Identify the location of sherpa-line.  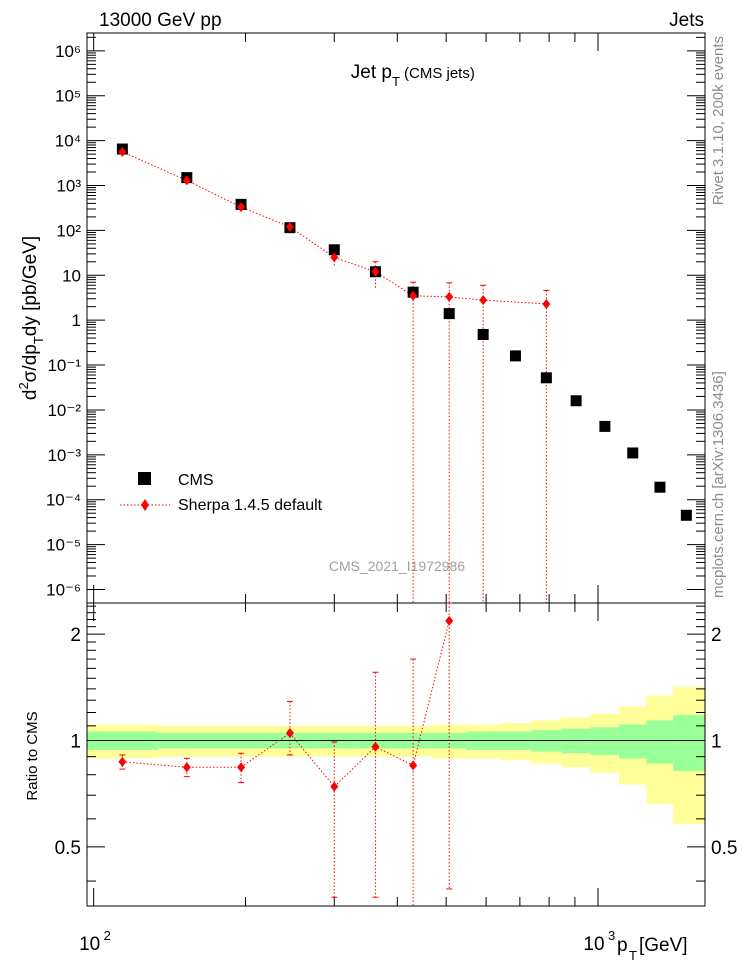
(334, 228).